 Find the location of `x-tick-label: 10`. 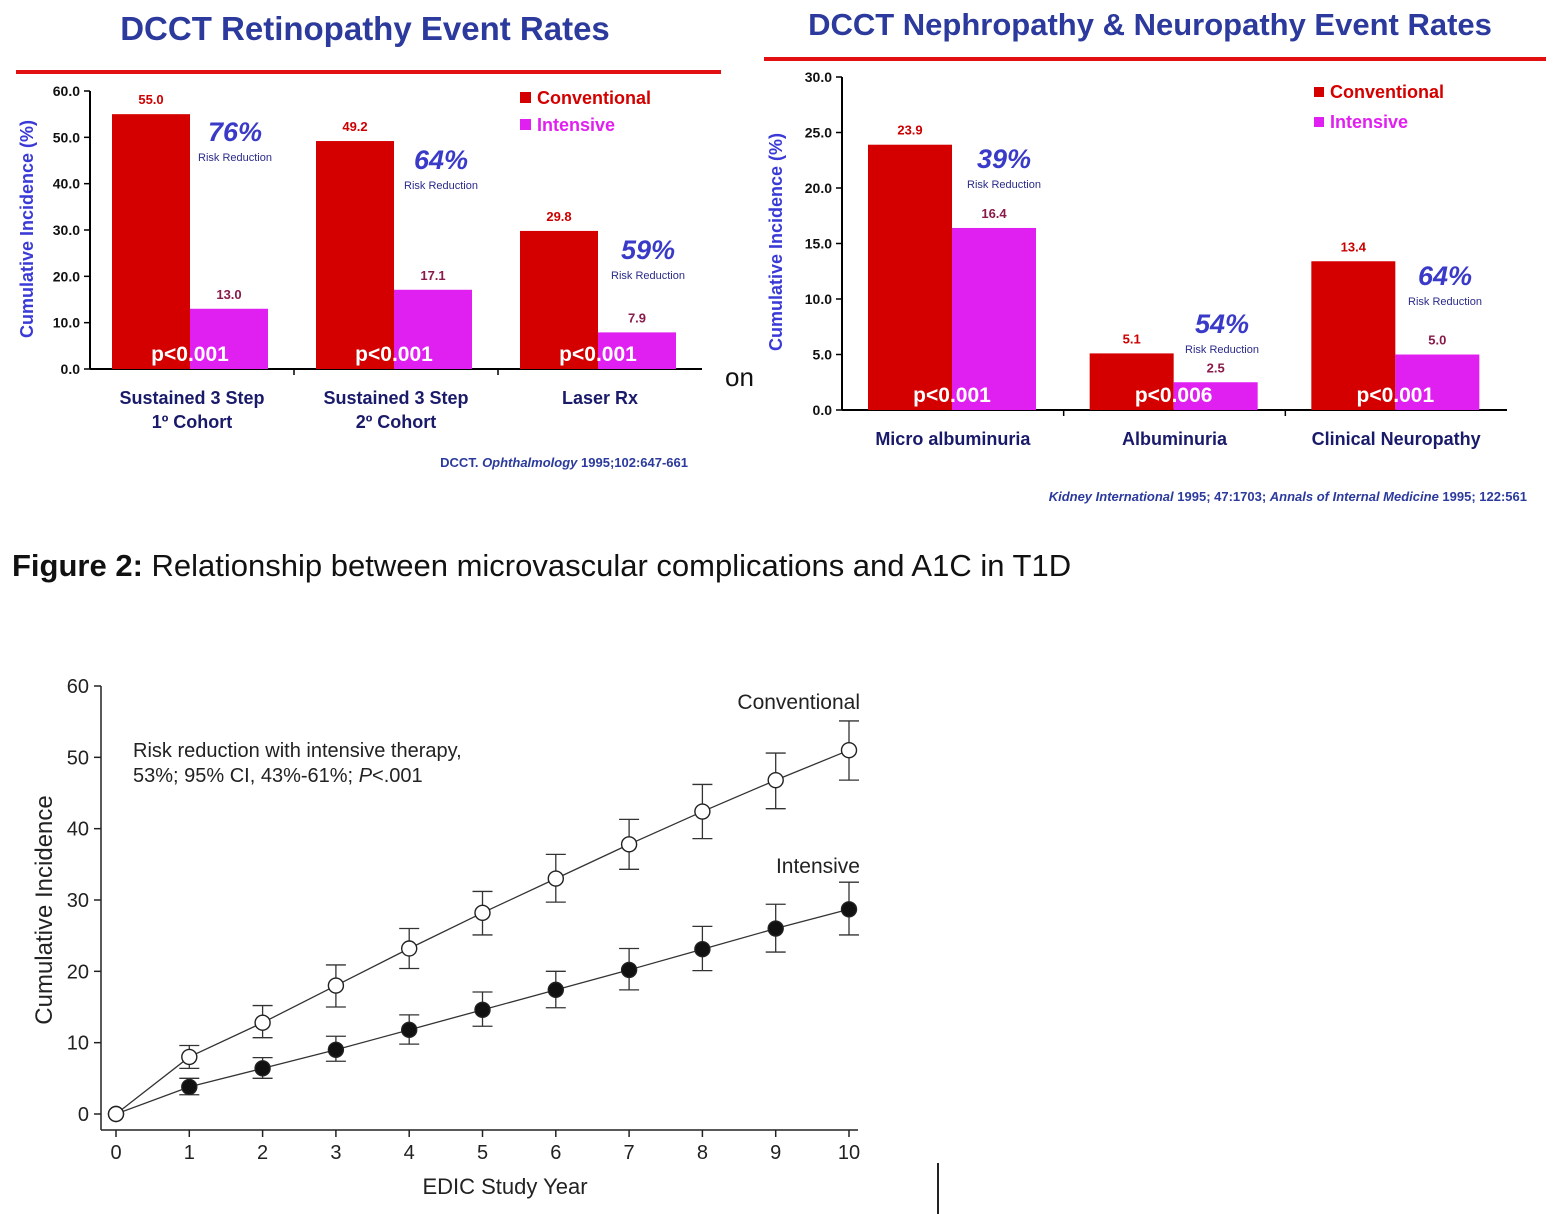

x-tick-label: 10 is located at coordinates (849, 1153).